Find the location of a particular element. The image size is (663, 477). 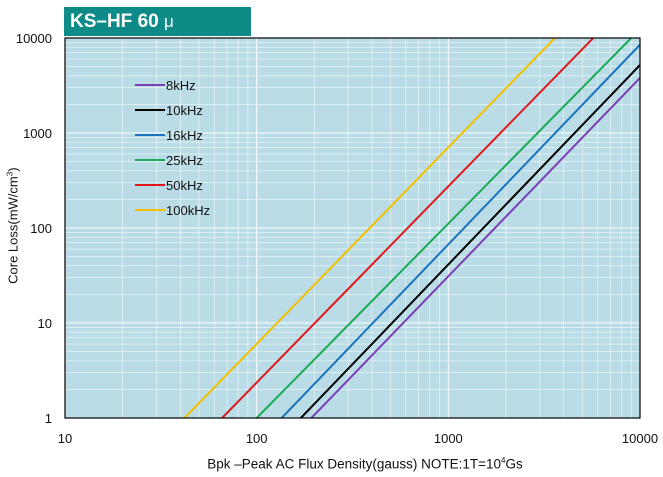

x-axis-title-unit: Gs is located at coordinates (514, 464).